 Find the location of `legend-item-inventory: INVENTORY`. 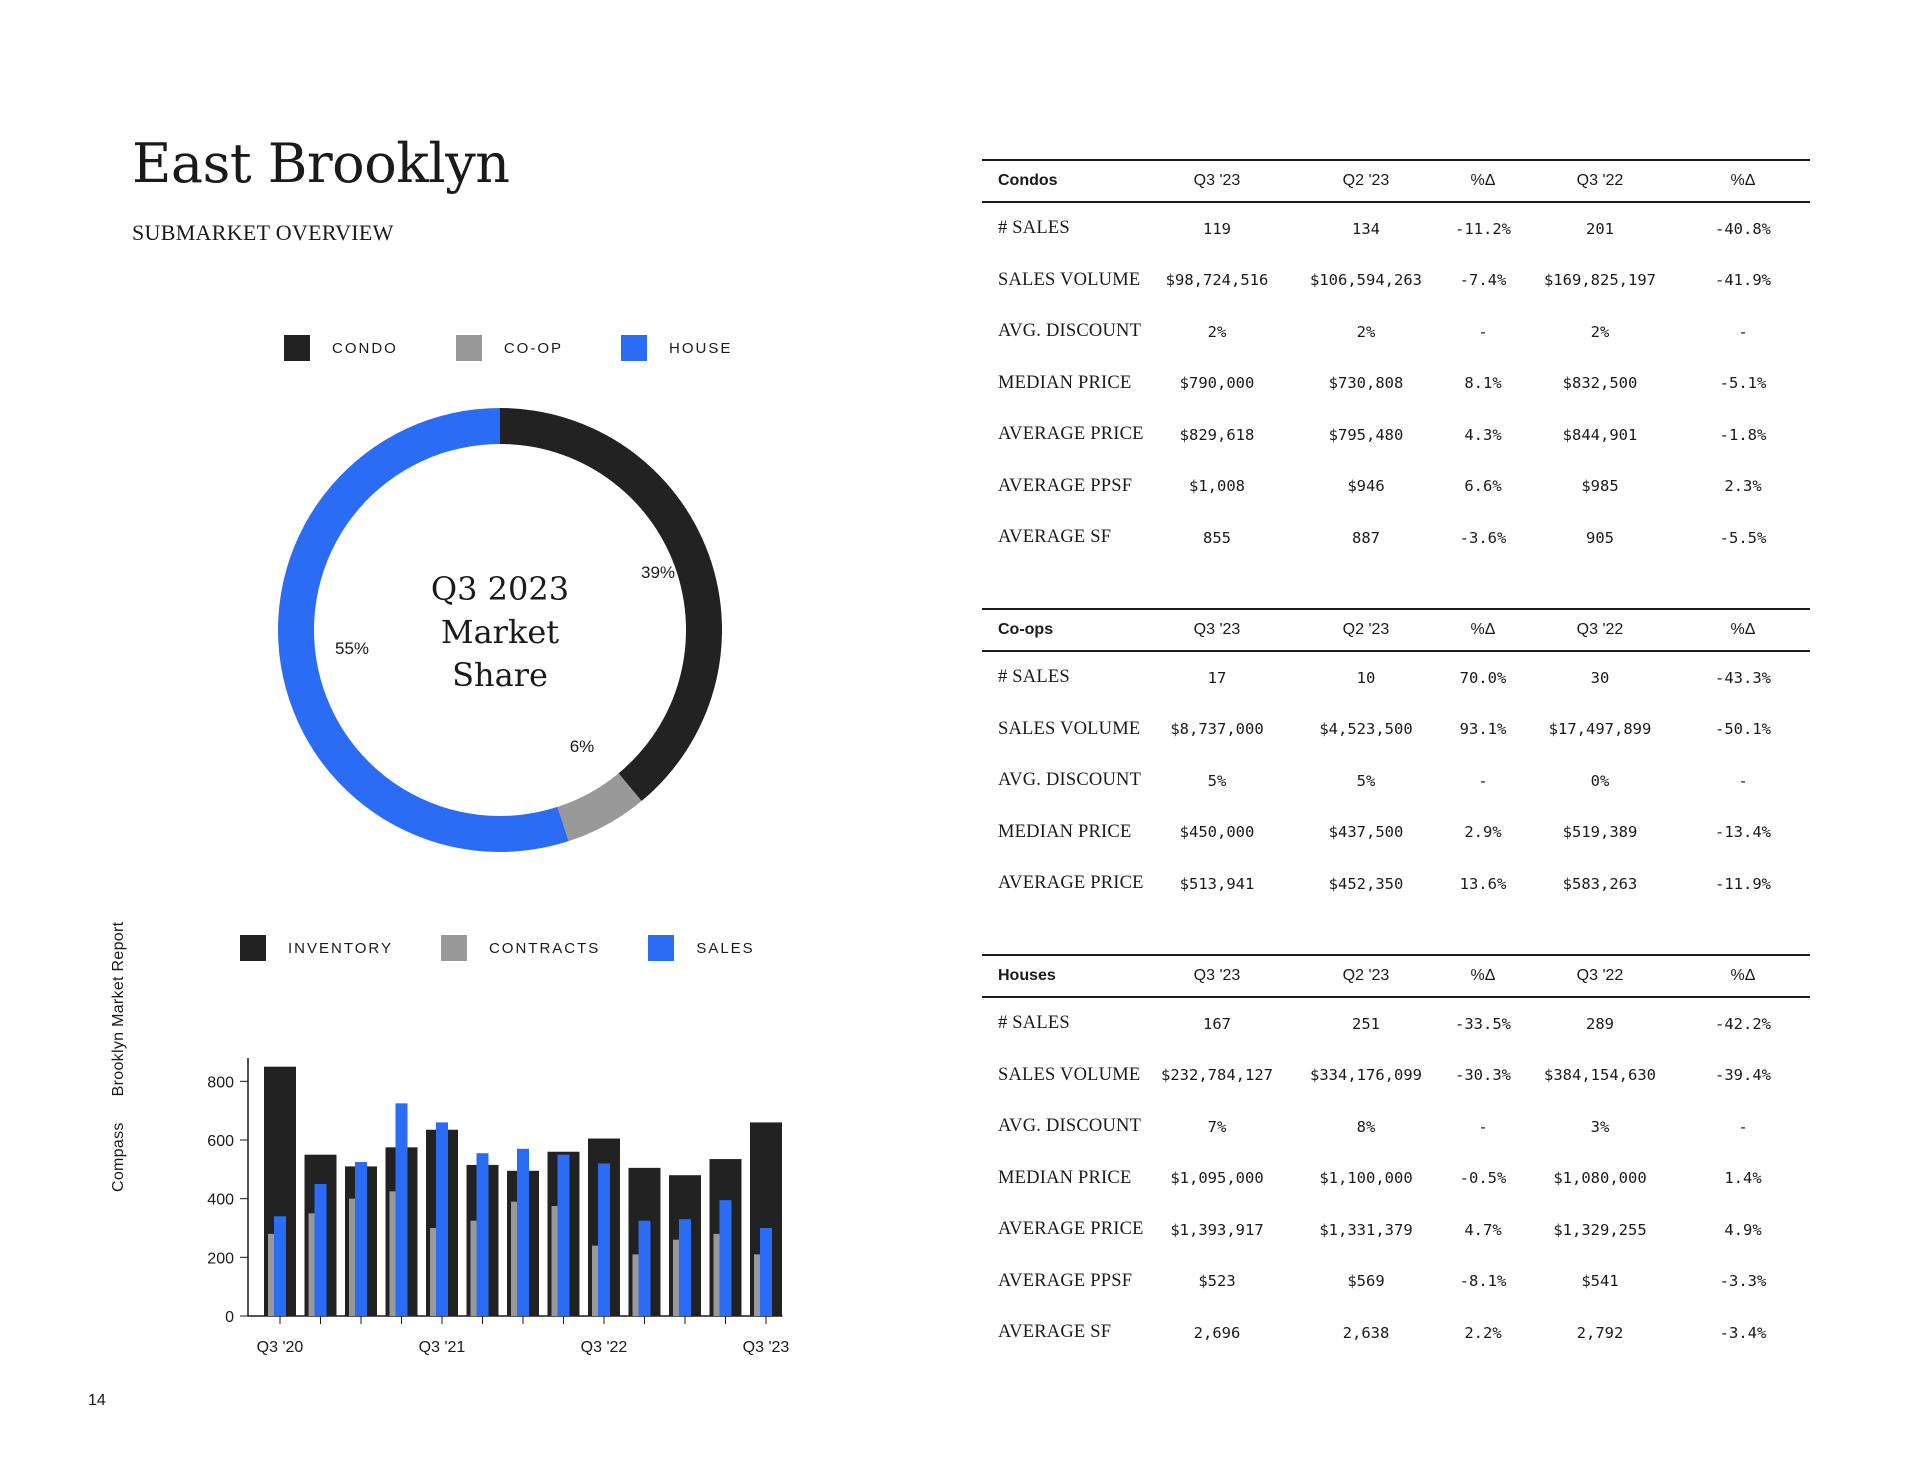

legend-item-inventory: INVENTORY is located at coordinates (316, 948).